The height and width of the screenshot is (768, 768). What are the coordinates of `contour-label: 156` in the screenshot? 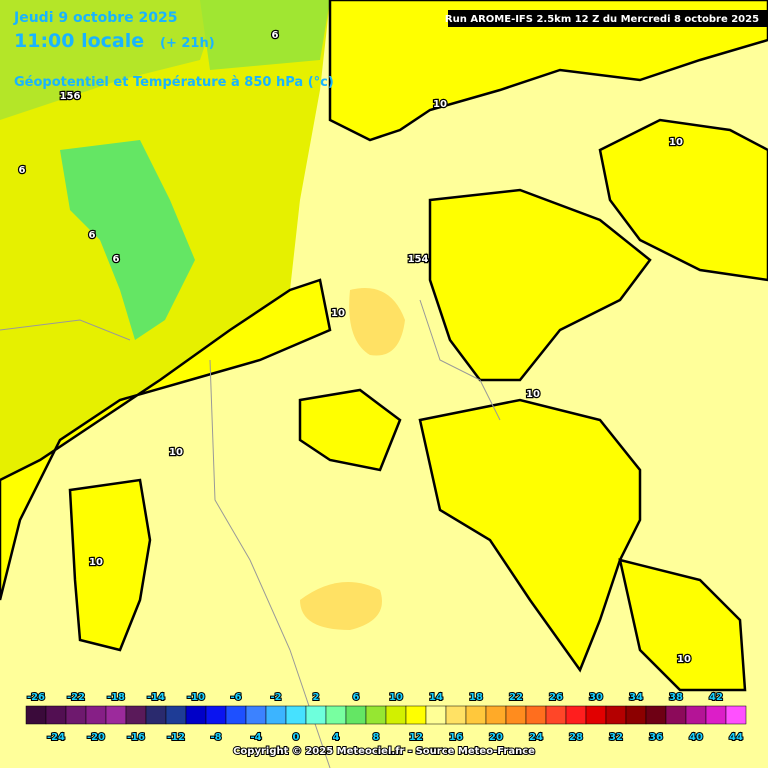 It's located at (70, 96).